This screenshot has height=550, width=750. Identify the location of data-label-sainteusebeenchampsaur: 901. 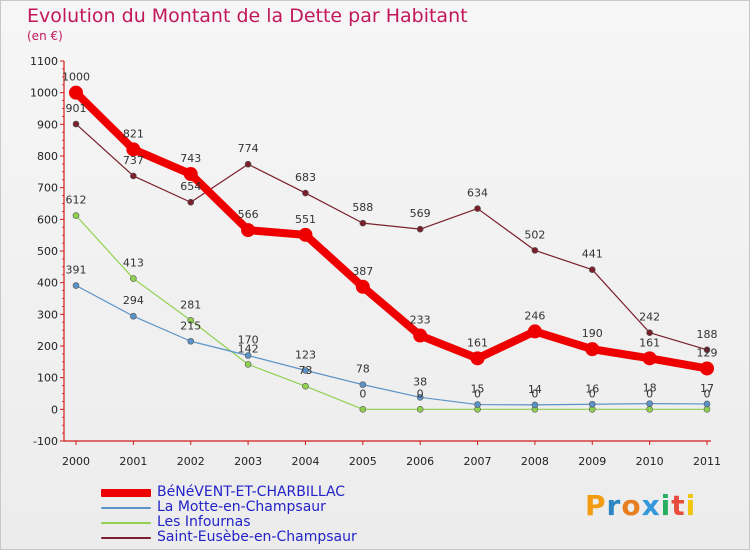
(76, 108).